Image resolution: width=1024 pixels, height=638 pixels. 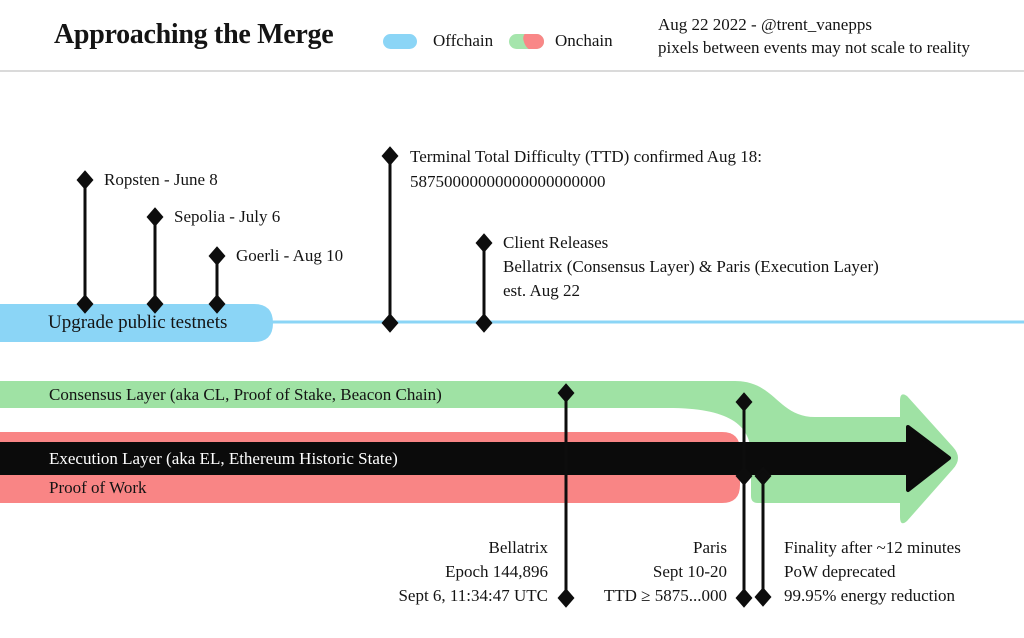 I want to click on bellatrix-diamond-bottom, so click(x=566, y=598).